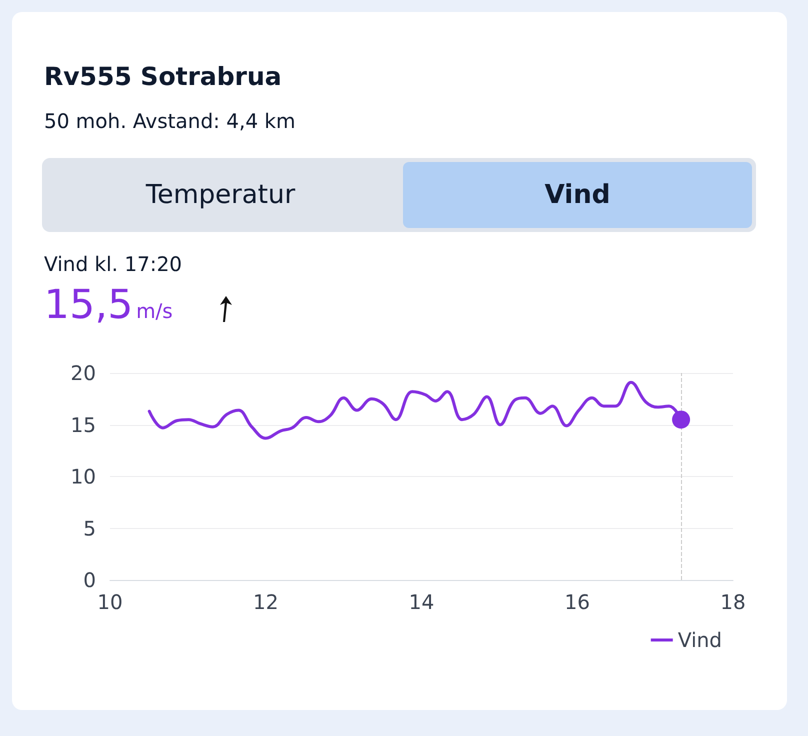  Describe the element at coordinates (89, 305) in the screenshot. I see `text: 15,5` at that location.